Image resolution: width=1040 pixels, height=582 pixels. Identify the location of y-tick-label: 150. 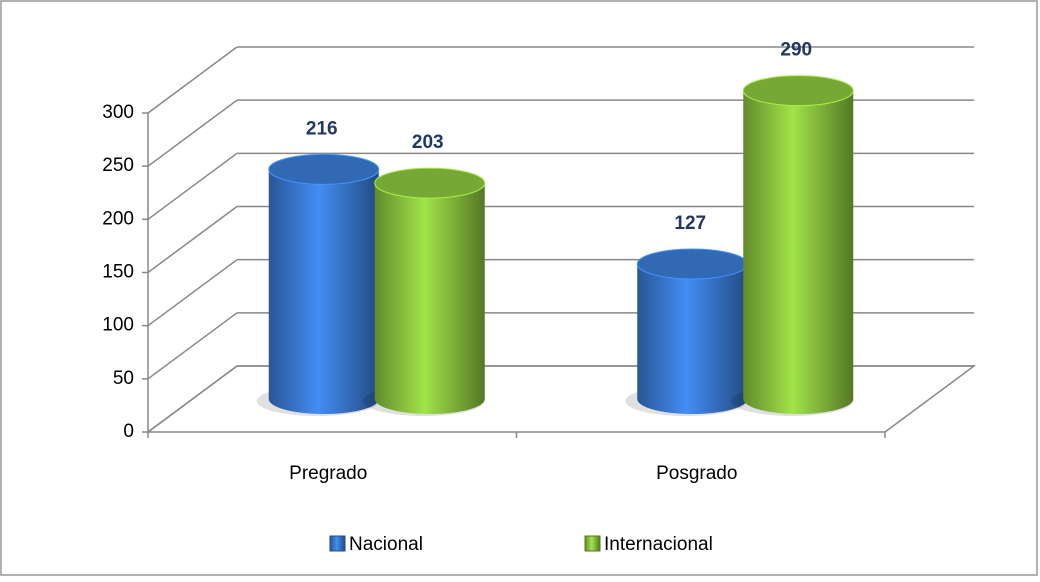
(118, 272).